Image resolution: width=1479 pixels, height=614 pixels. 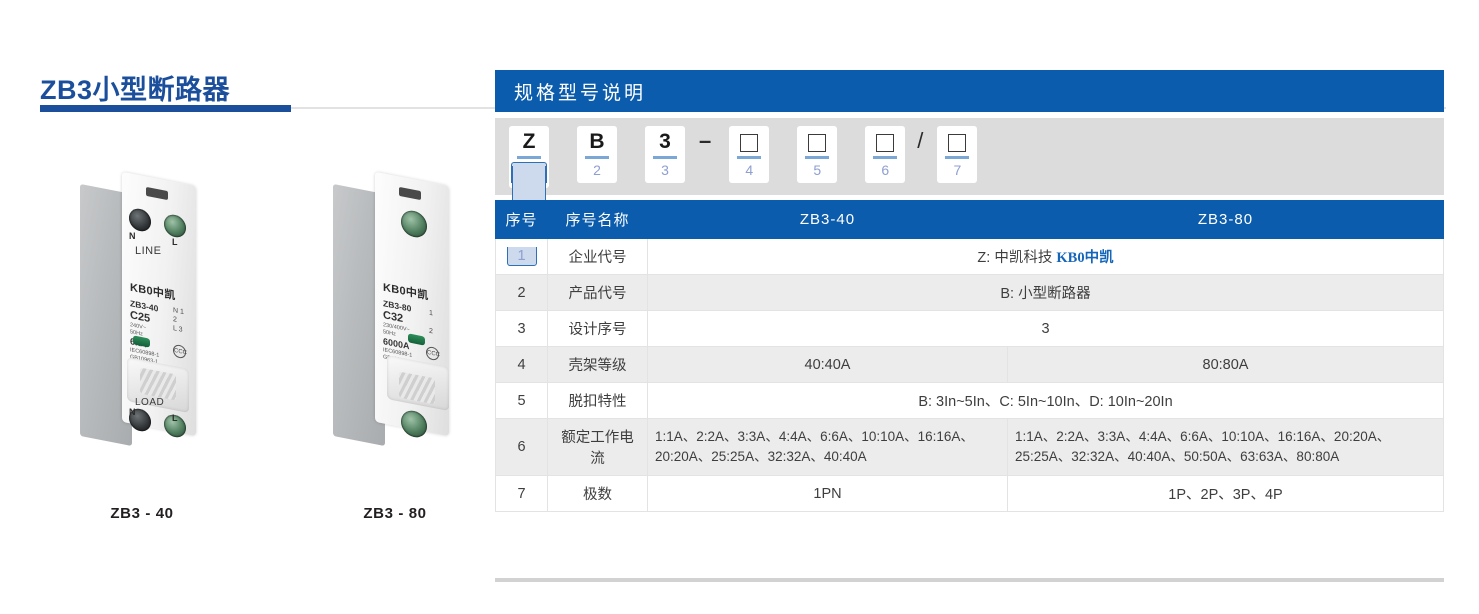 What do you see at coordinates (597, 364) in the screenshot?
I see `cell-name: 壳架等级` at bounding box center [597, 364].